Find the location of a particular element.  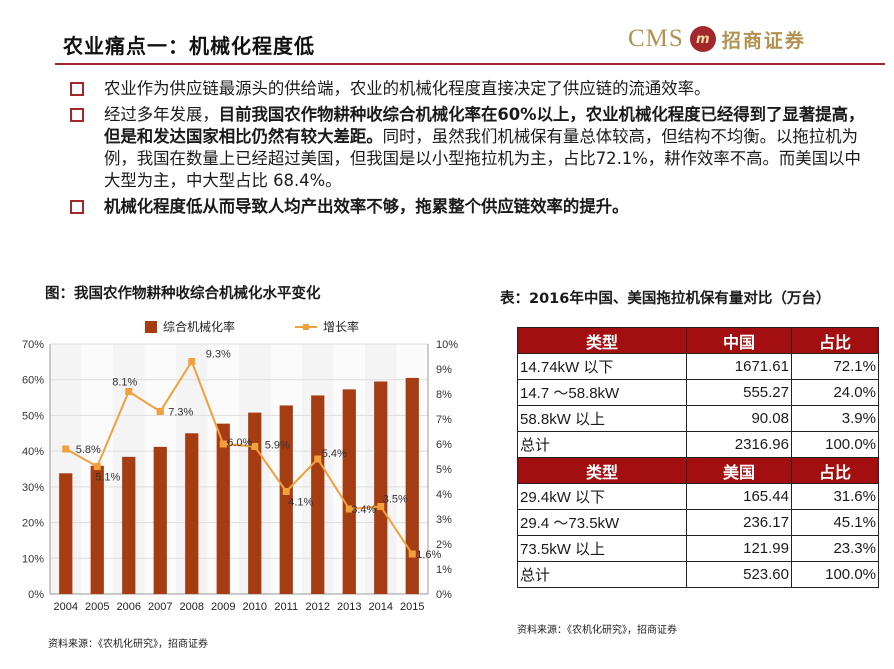

table-cell: 2316.96 is located at coordinates (739, 444).